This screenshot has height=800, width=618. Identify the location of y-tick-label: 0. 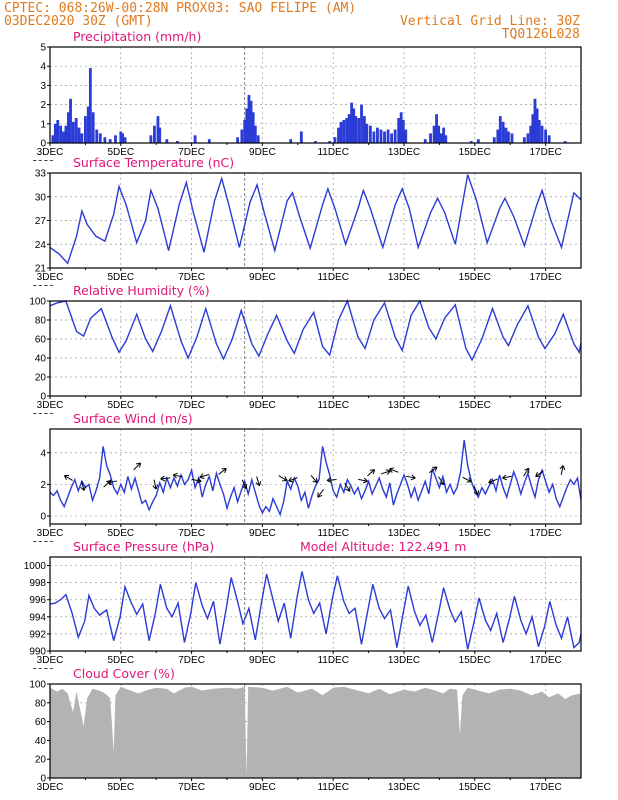
(43, 517).